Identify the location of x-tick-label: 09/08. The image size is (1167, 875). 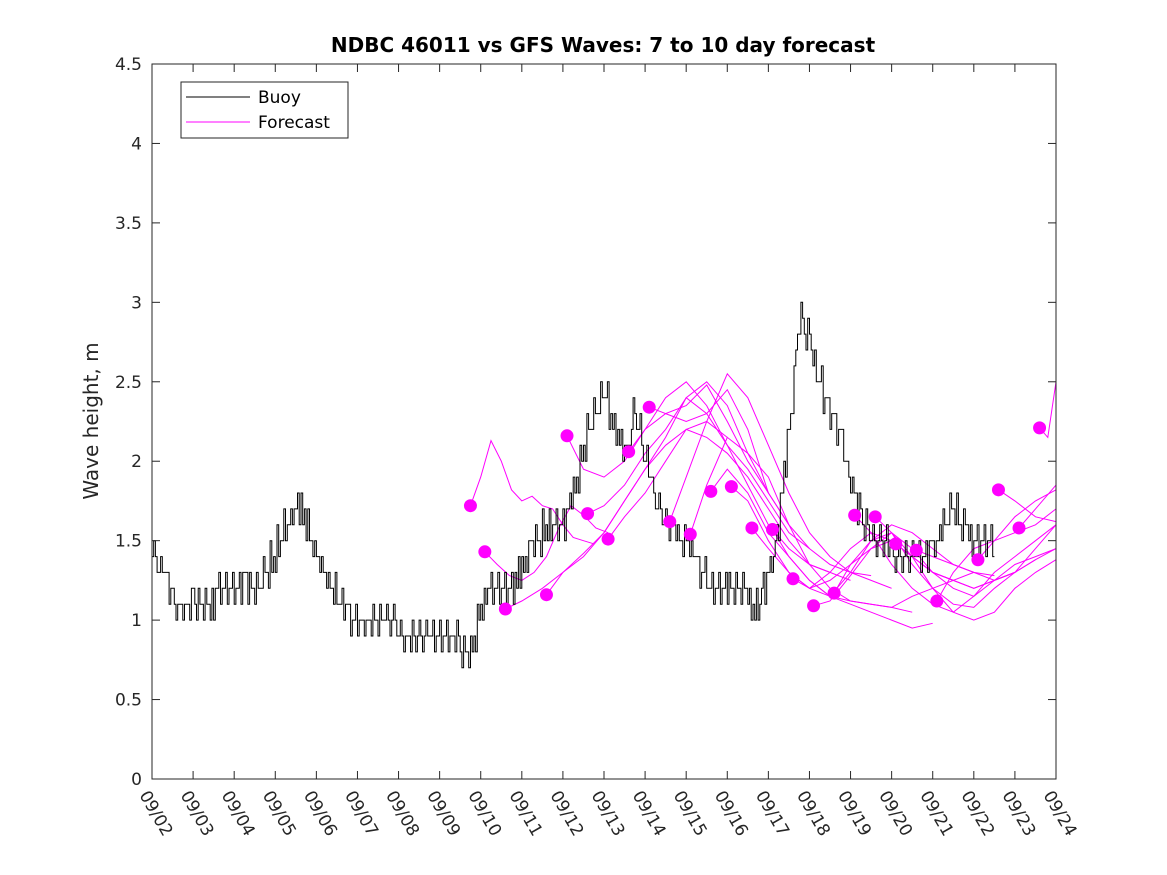
(402, 814).